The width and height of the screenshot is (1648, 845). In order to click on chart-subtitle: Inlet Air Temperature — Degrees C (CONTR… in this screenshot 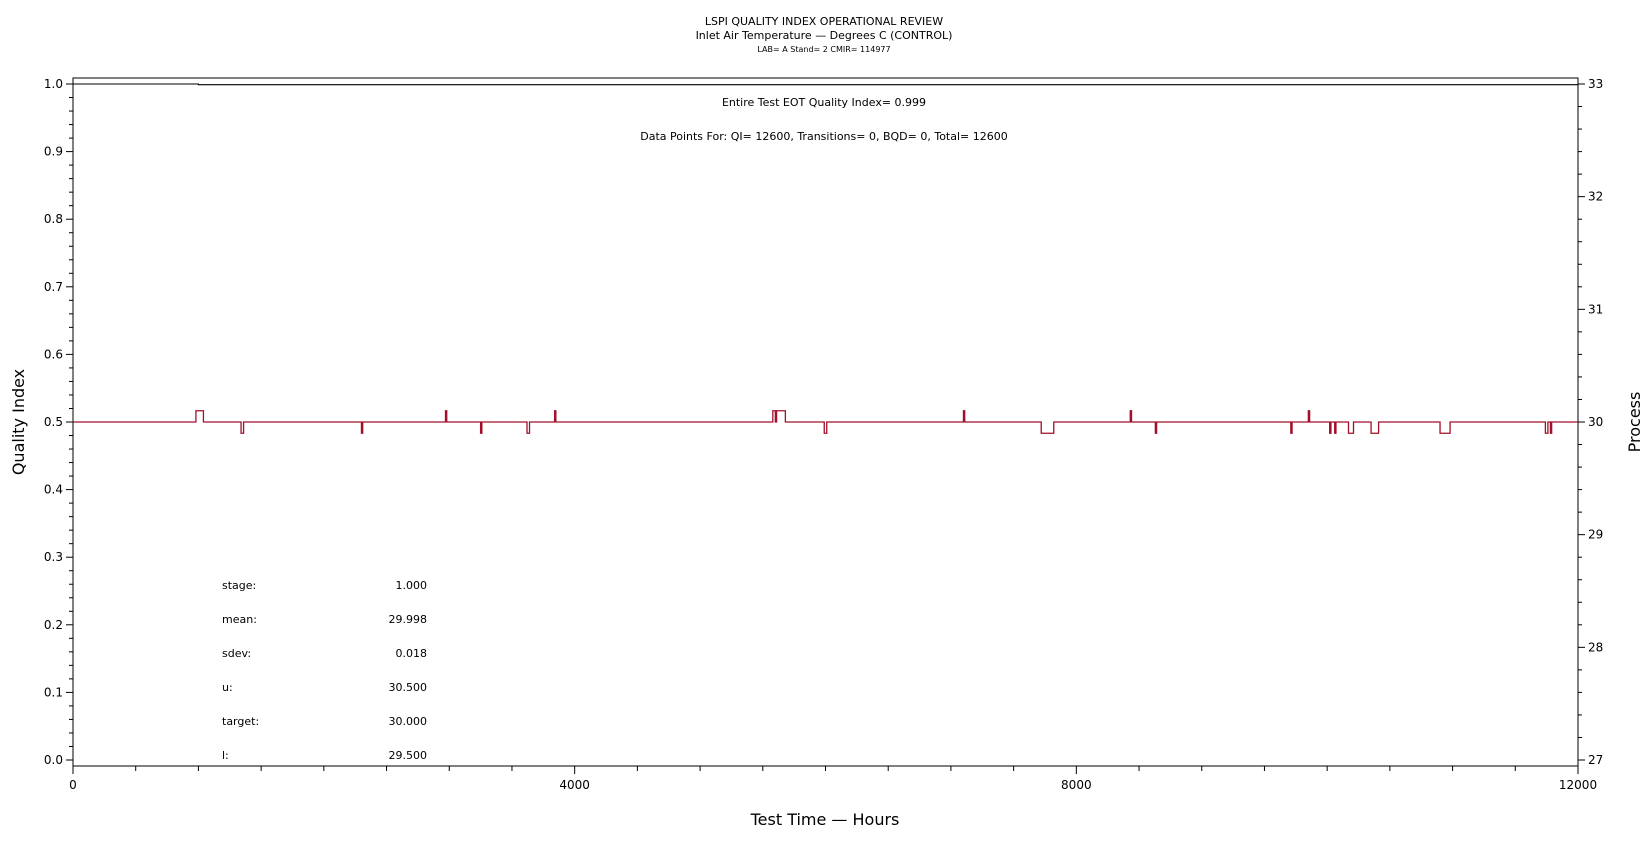, I will do `click(824, 35)`.